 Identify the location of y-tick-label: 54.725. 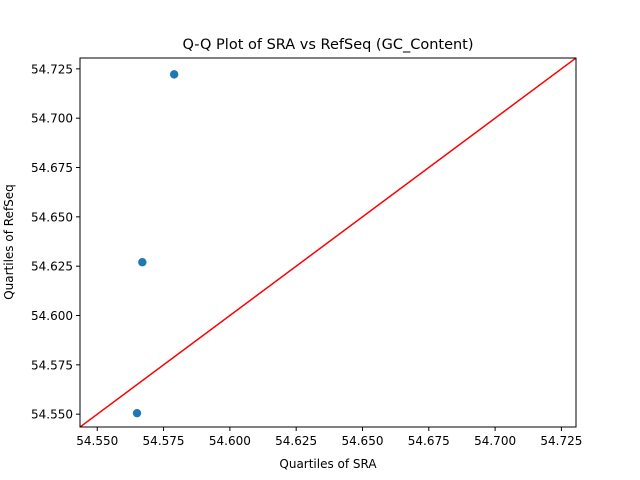
(52, 69).